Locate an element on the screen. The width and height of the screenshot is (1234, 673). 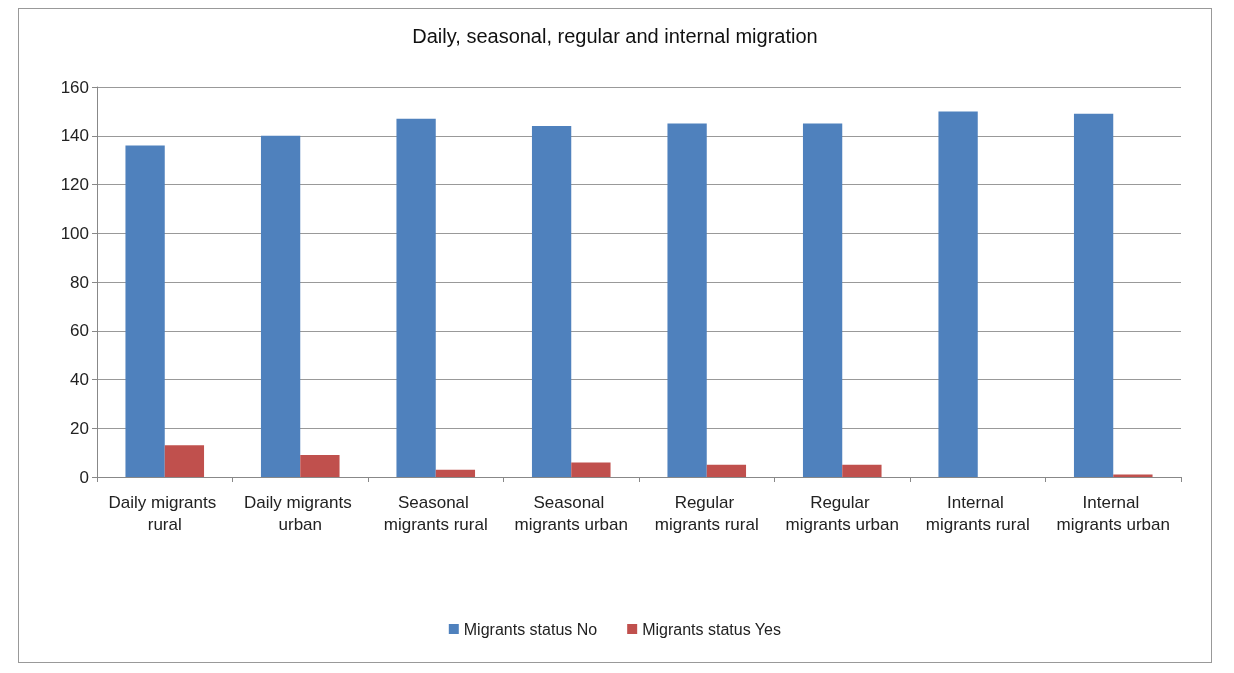
y-tick-label: 60 is located at coordinates (79, 331).